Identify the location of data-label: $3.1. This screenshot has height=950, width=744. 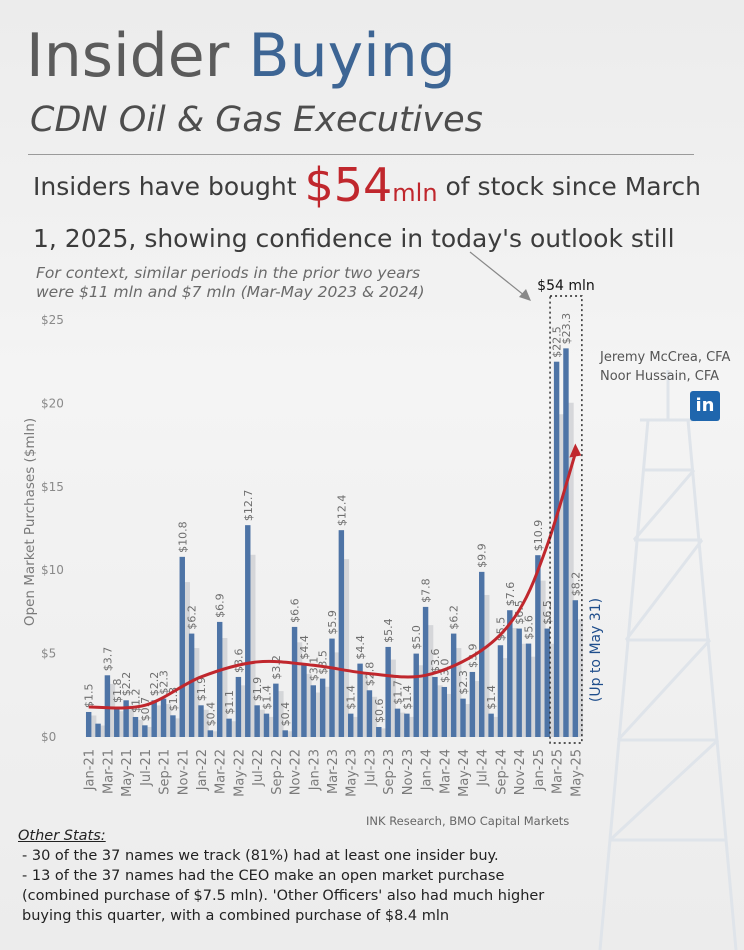
(313, 669).